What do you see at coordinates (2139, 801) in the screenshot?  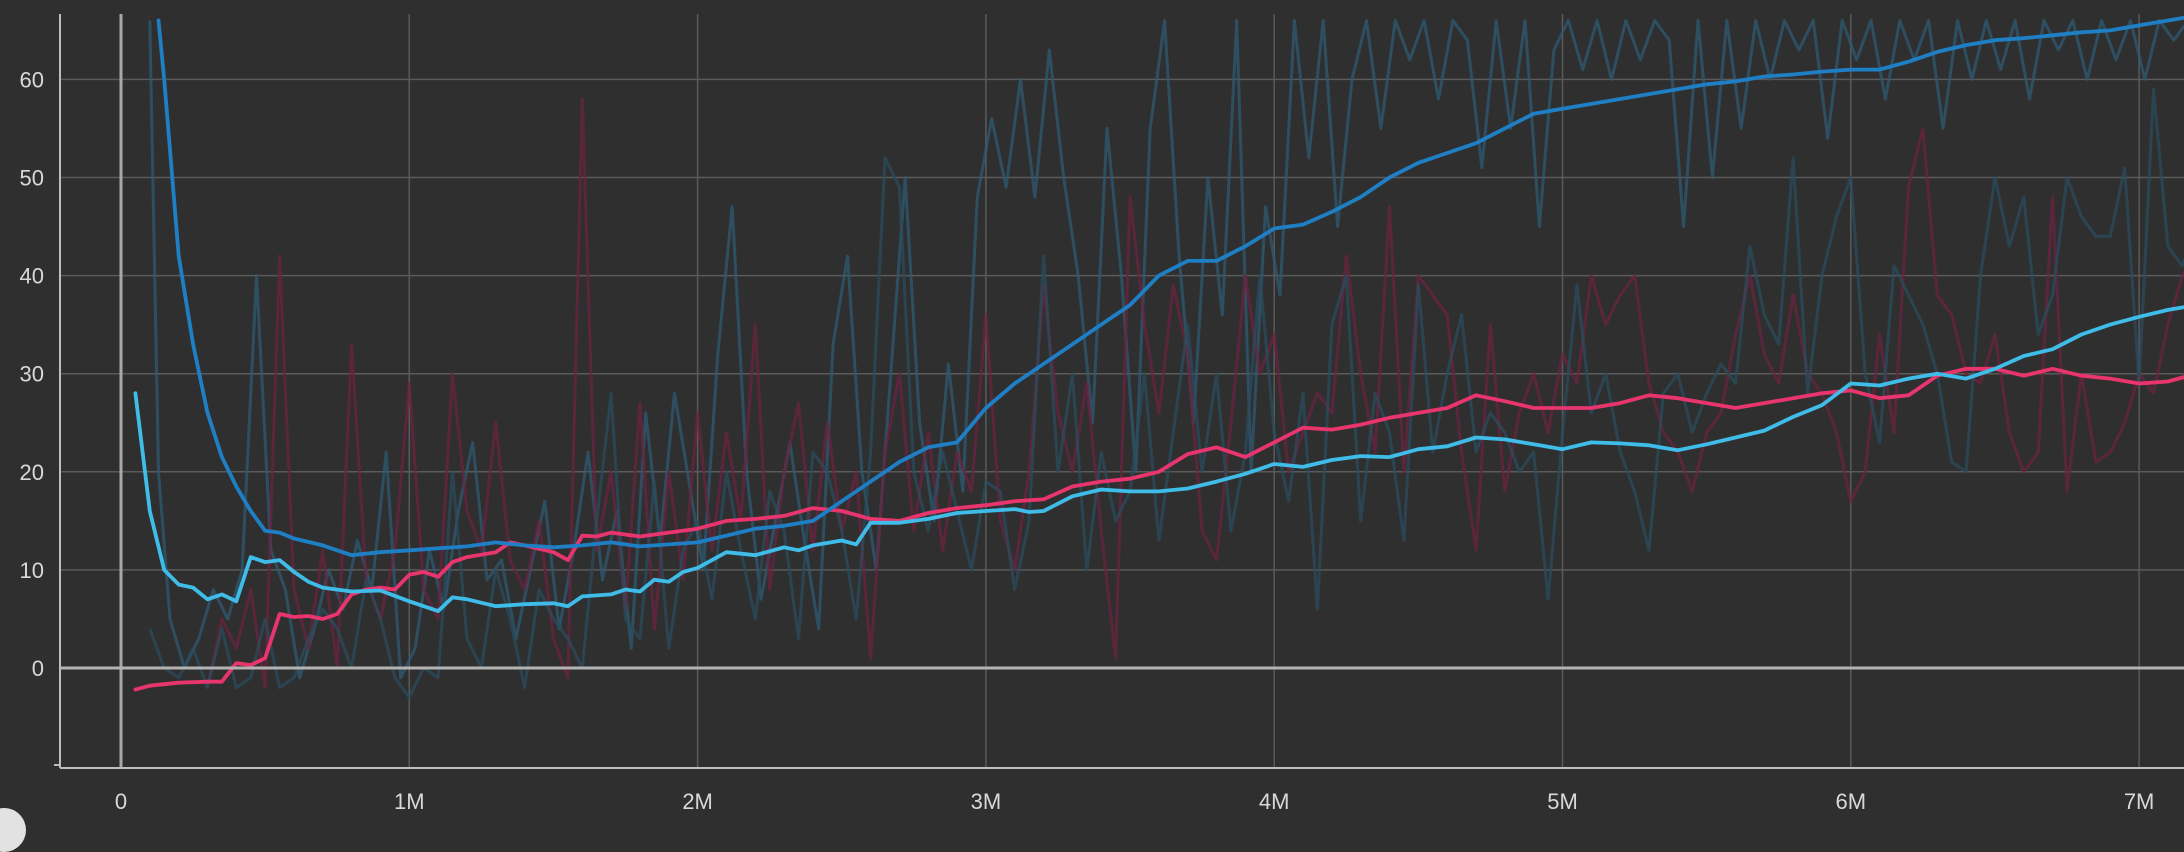 I see `x-tick-label: 7M` at bounding box center [2139, 801].